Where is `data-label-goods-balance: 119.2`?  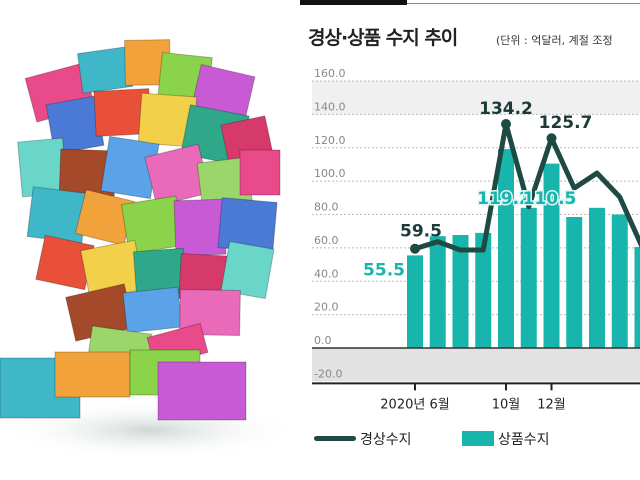
data-label-goods-balance: 119.2 is located at coordinates (504, 199).